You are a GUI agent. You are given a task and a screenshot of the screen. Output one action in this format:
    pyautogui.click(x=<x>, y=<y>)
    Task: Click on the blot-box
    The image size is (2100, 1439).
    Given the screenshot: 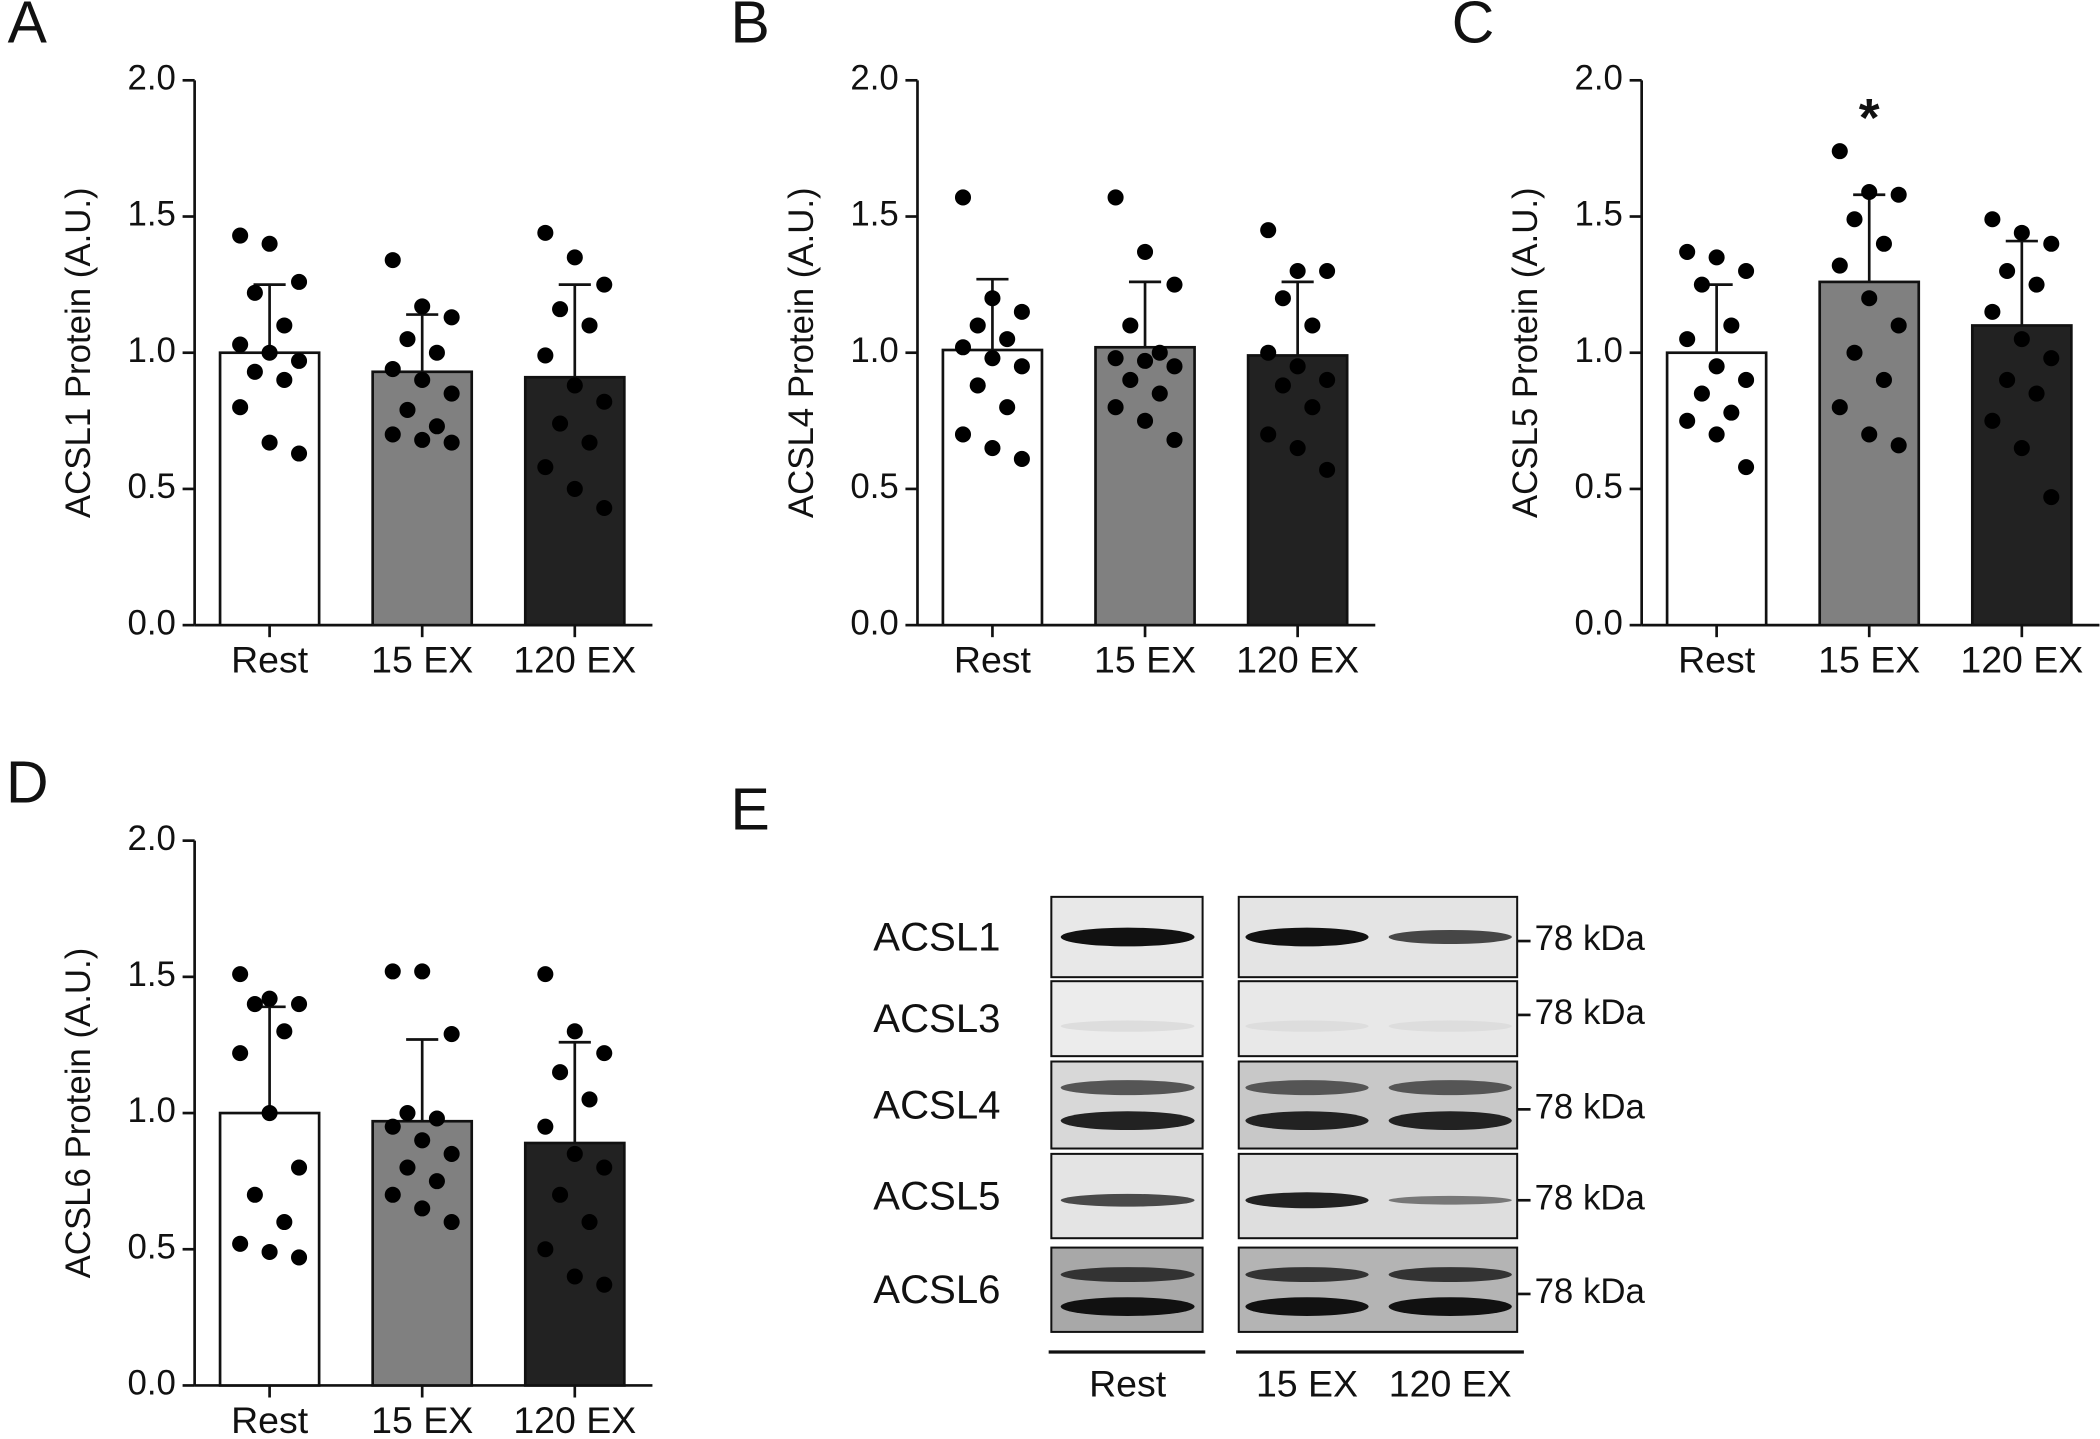 What is the action you would take?
    pyautogui.click(x=1127, y=1289)
    